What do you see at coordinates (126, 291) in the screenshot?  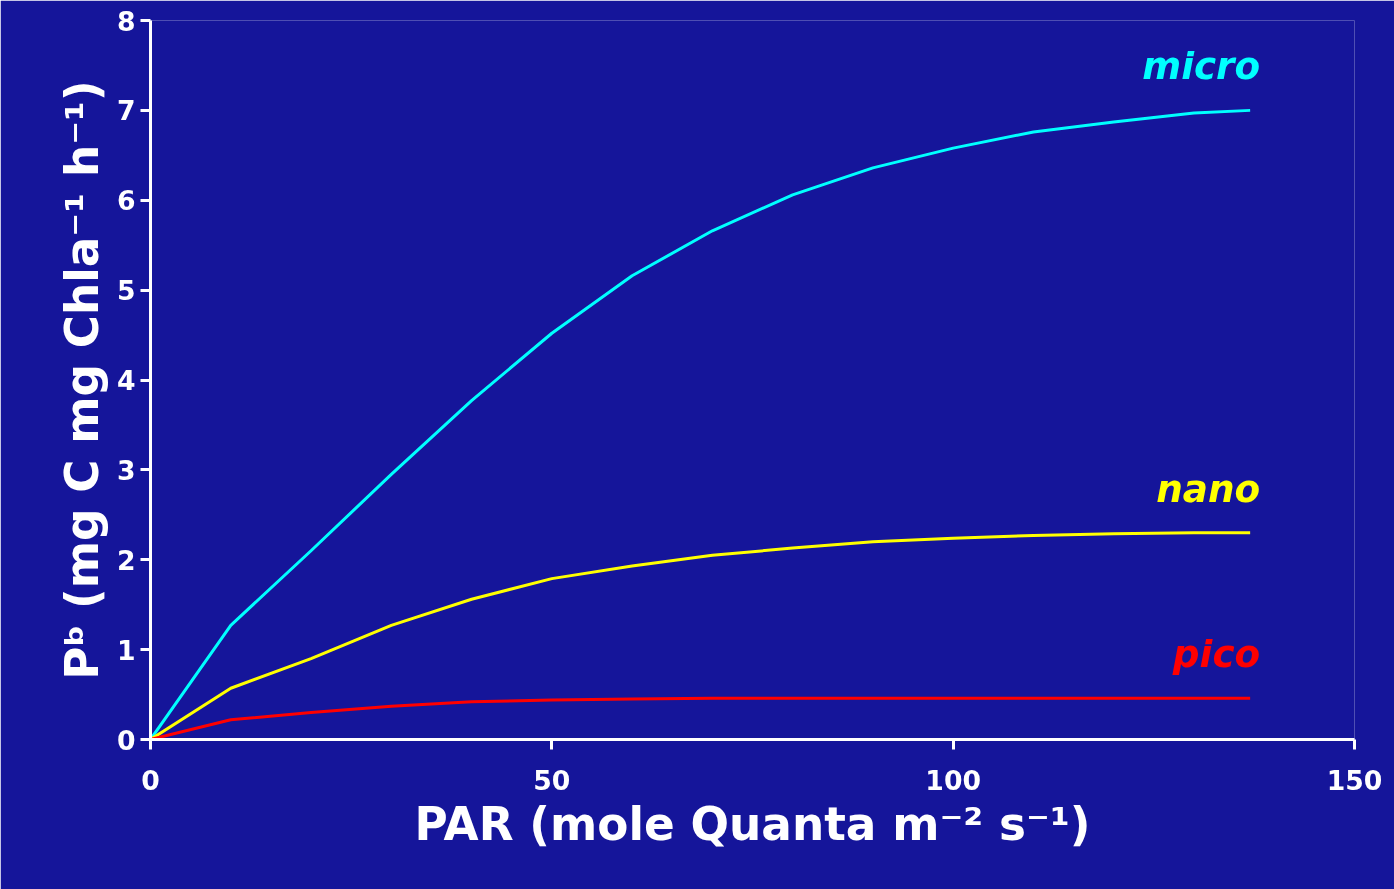 I see `y-tick-label: 5` at bounding box center [126, 291].